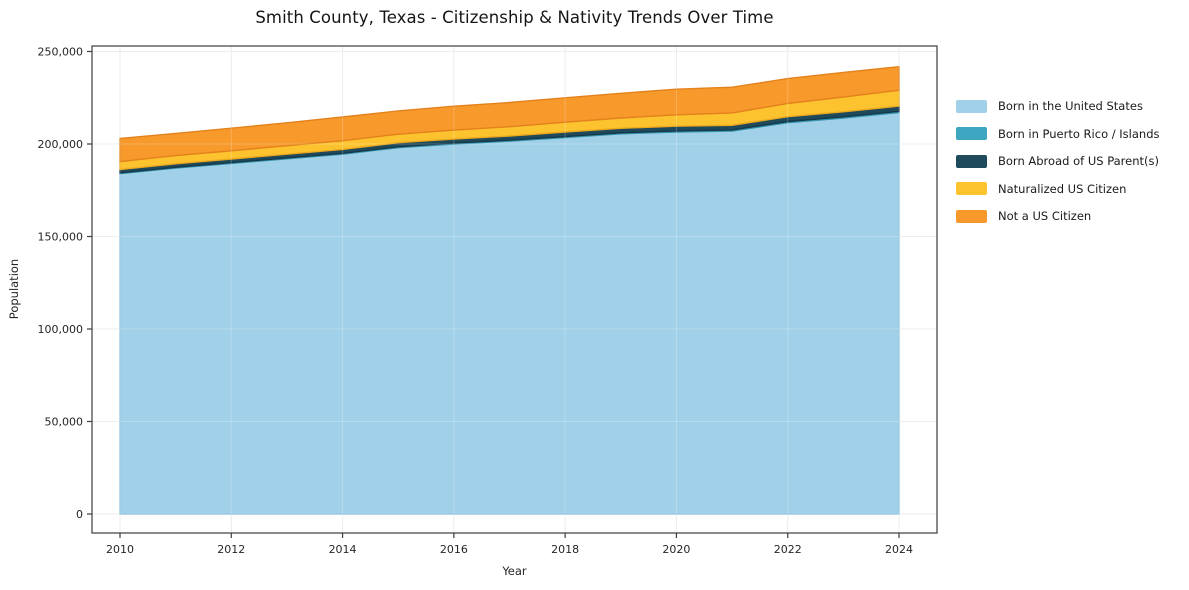  I want to click on x-axis-label: Year, so click(514, 571).